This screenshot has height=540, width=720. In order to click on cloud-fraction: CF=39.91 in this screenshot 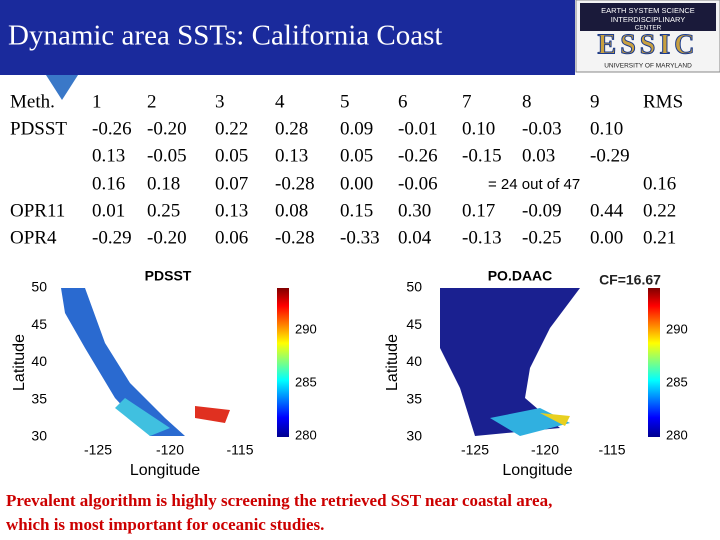, I will do `click(175, 325)`.